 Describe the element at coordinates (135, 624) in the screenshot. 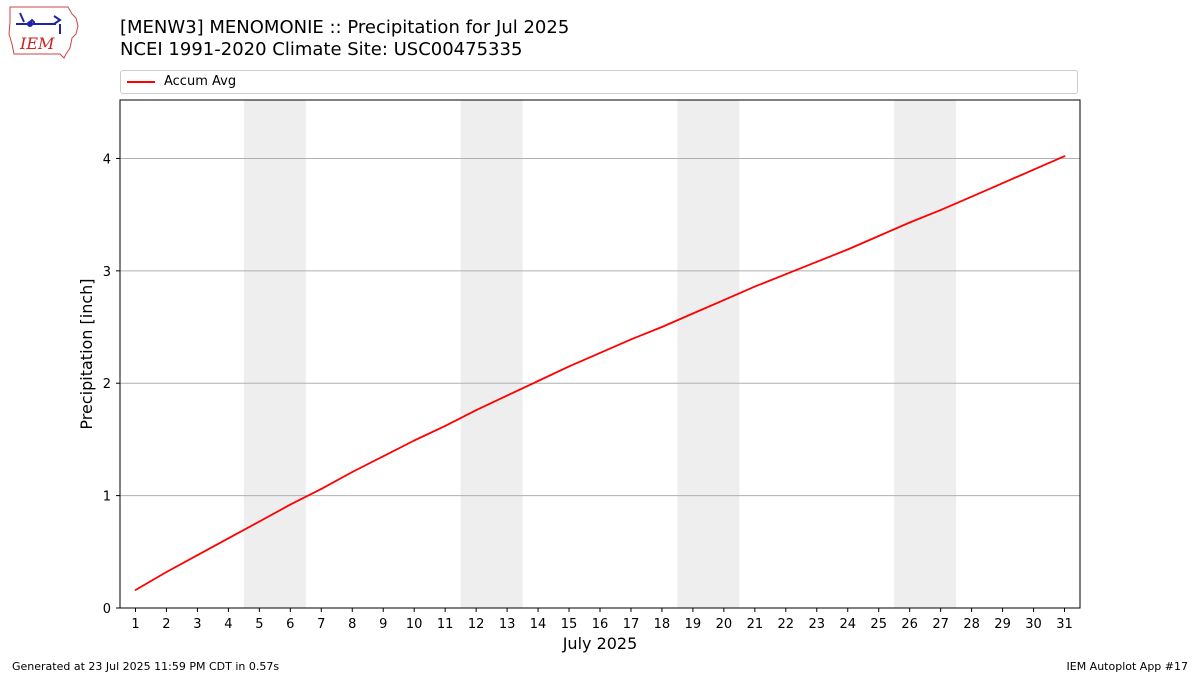

I see `x-tick-label-1: 1` at that location.